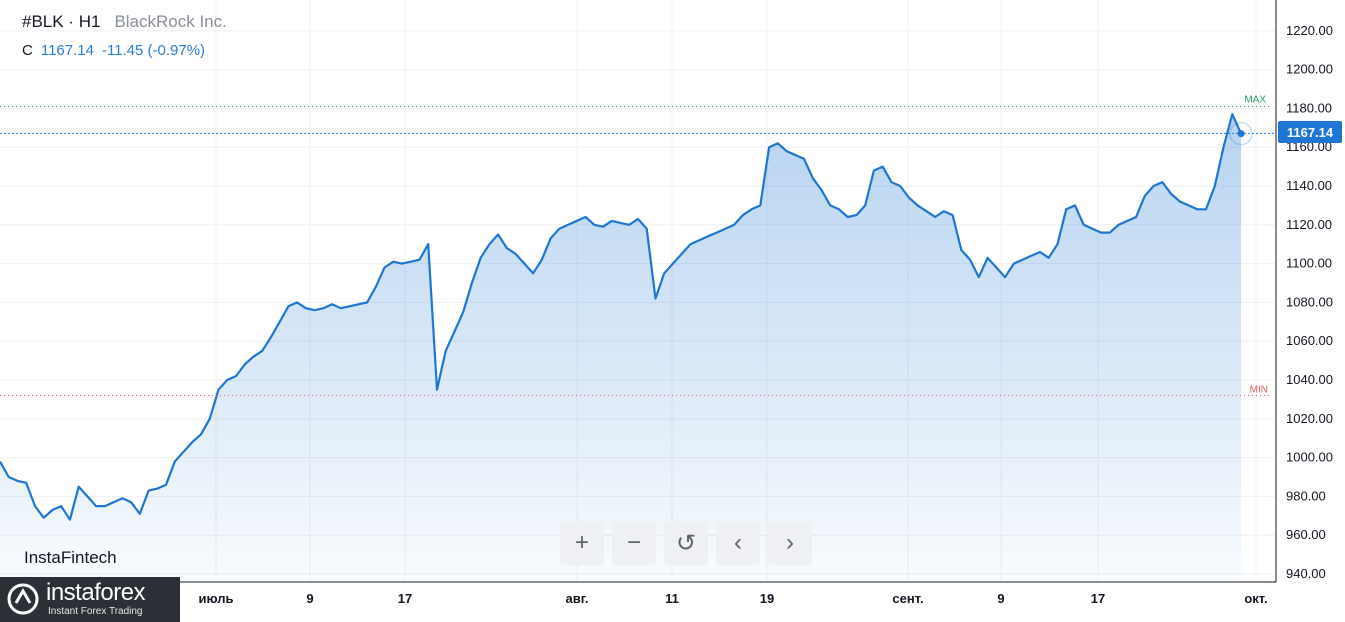 The image size is (1345, 622). Describe the element at coordinates (170, 21) in the screenshot. I see `company-name: BlackRock Inc.` at that location.